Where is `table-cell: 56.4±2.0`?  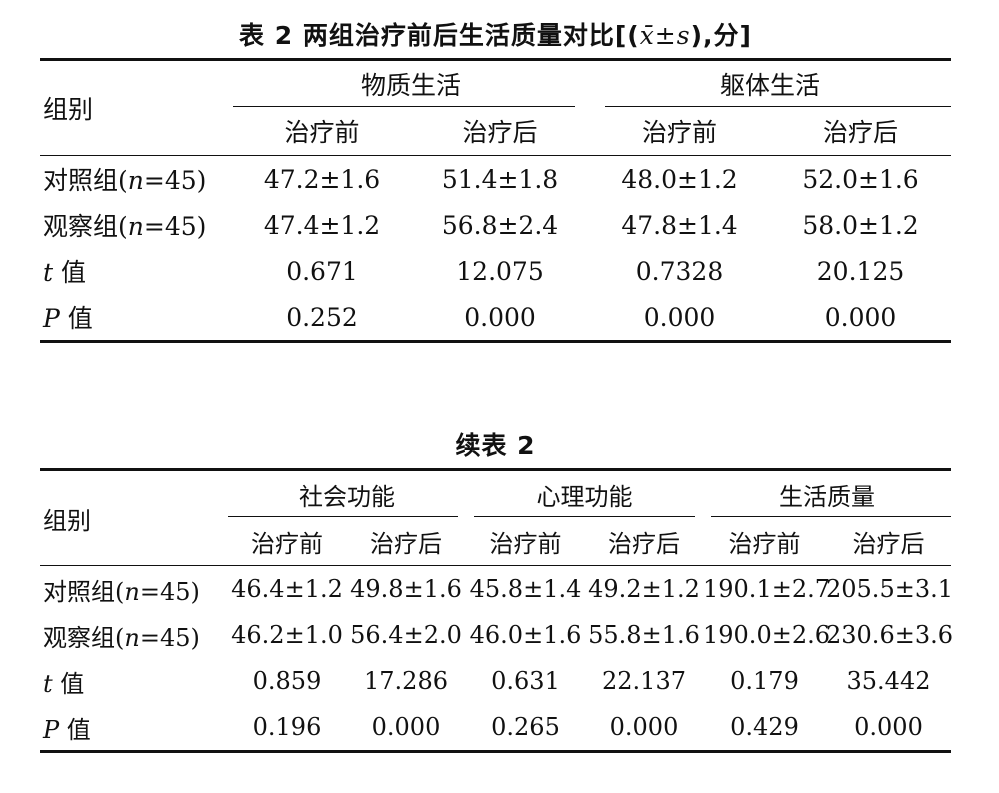
table-cell: 56.4±2.0 is located at coordinates (406, 635).